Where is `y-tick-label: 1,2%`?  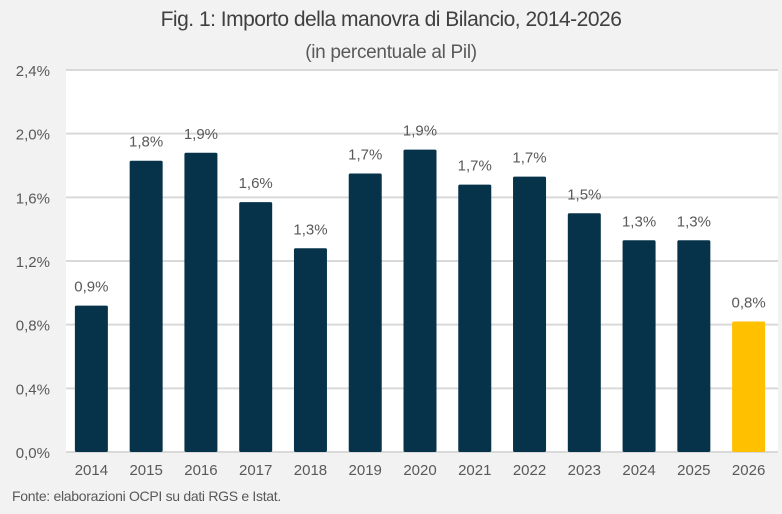 y-tick-label: 1,2% is located at coordinates (33, 262).